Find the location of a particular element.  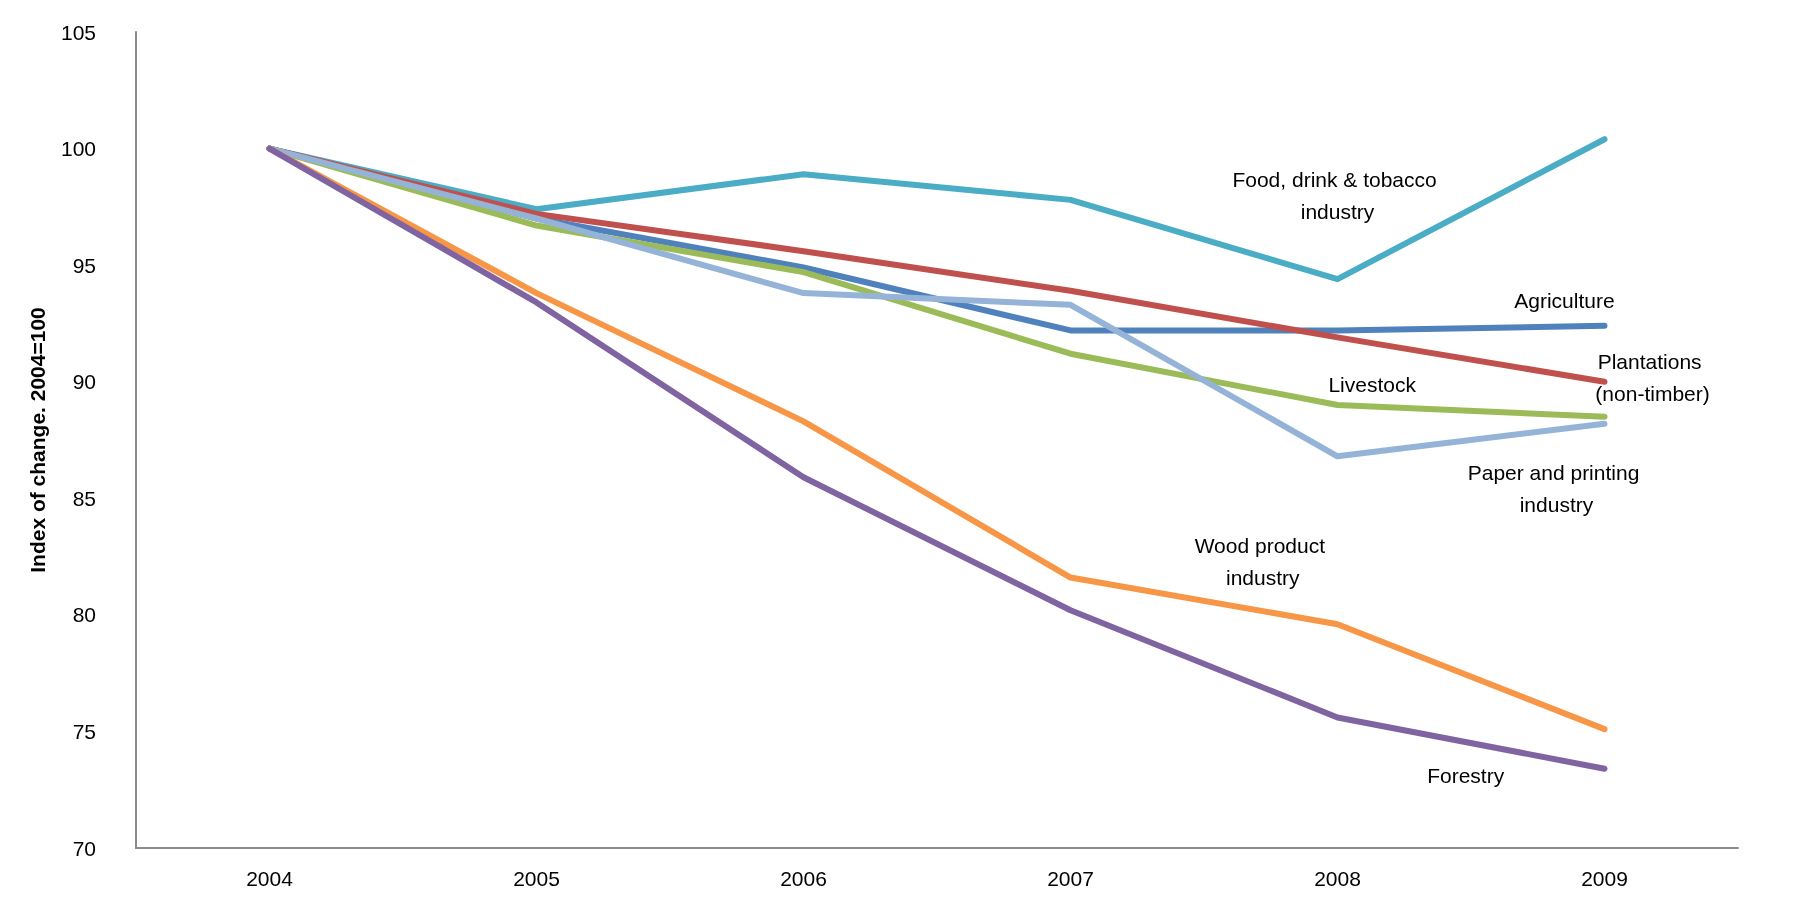

series-label: Paper and printing industry is located at coordinates (1556, 489).